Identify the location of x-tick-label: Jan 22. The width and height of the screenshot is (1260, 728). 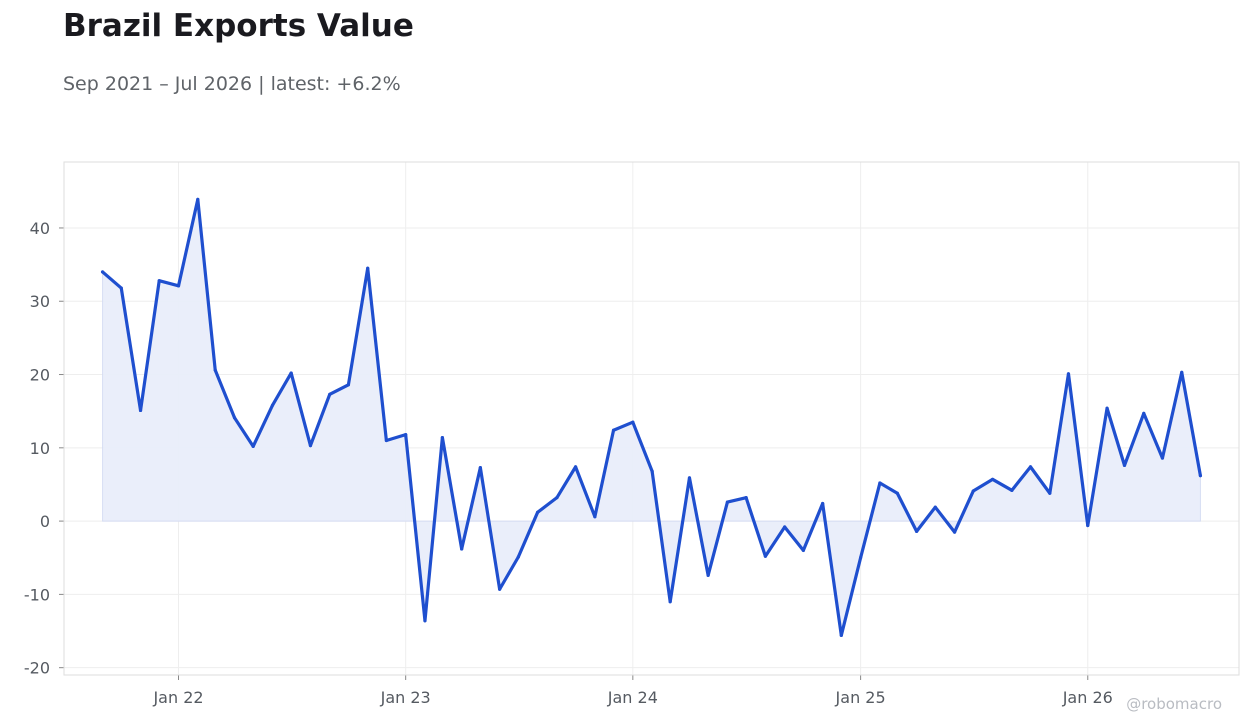
(177, 697).